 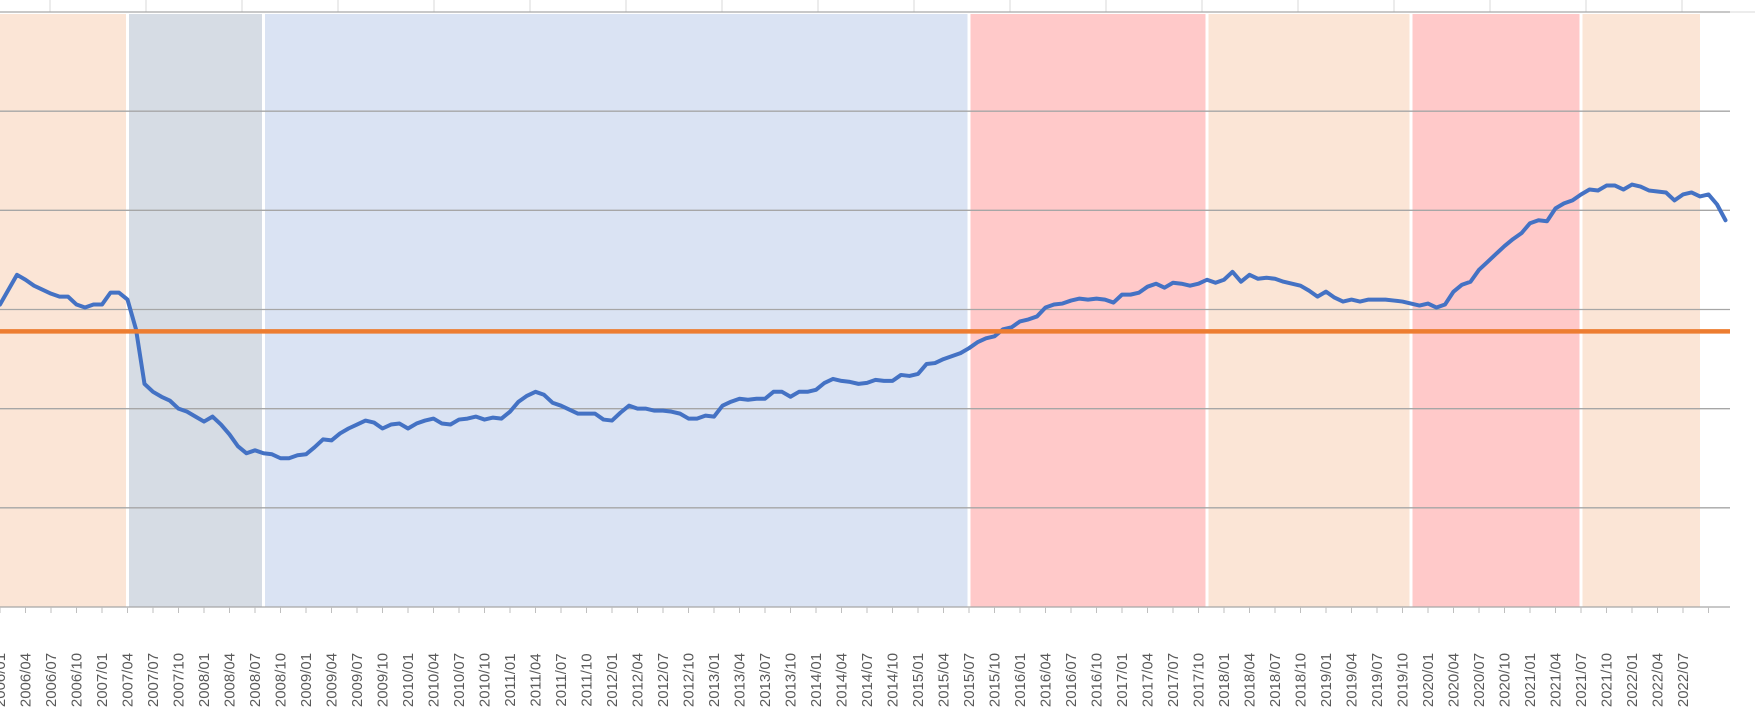 I want to click on x-tick-label: 2012/07, so click(x=663, y=680).